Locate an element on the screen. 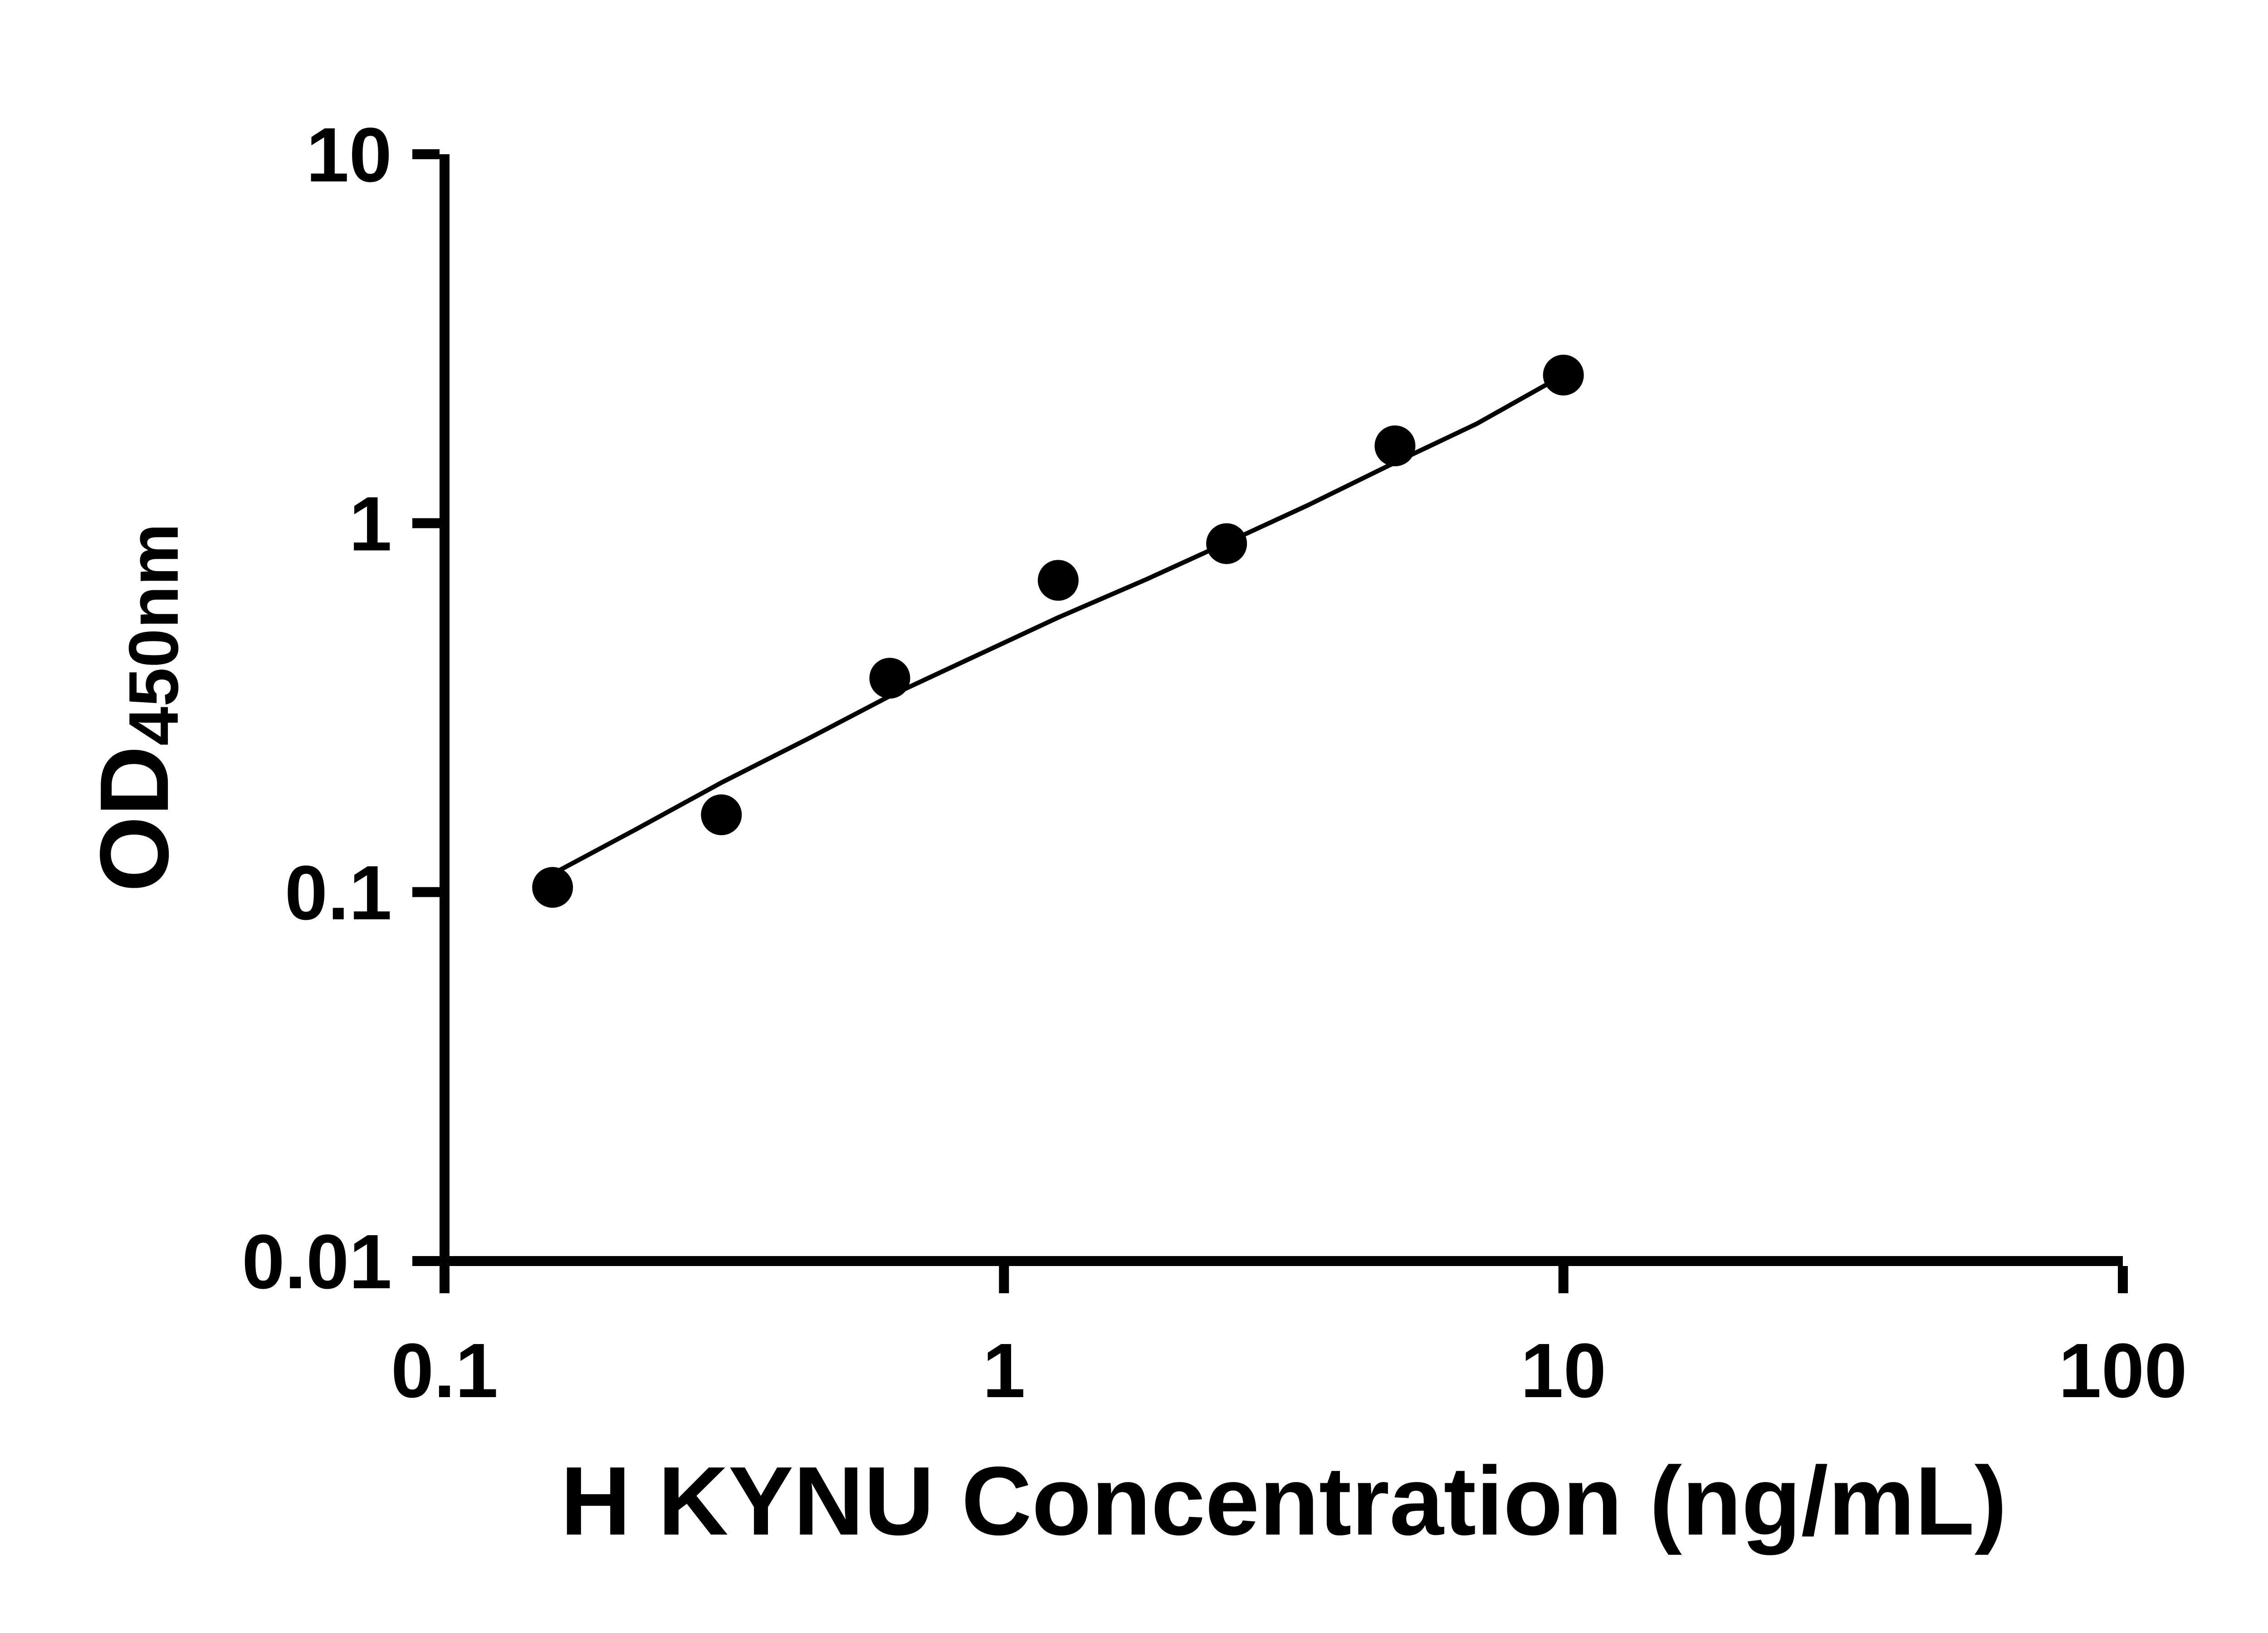 The width and height of the screenshot is (2268, 1633). y-tick-label: 10 is located at coordinates (349, 155).